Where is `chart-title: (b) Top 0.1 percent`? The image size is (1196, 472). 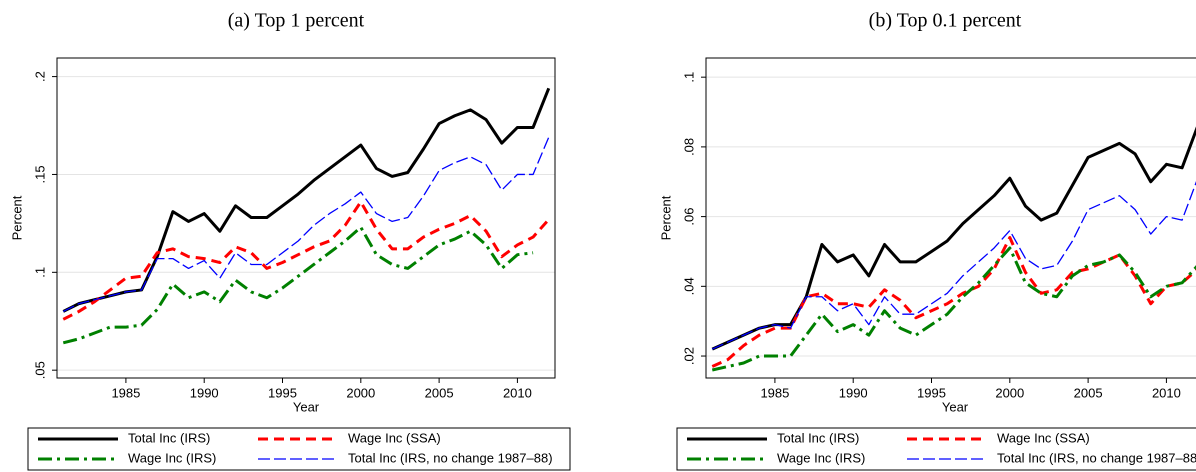 chart-title: (b) Top 0.1 percent is located at coordinates (945, 21).